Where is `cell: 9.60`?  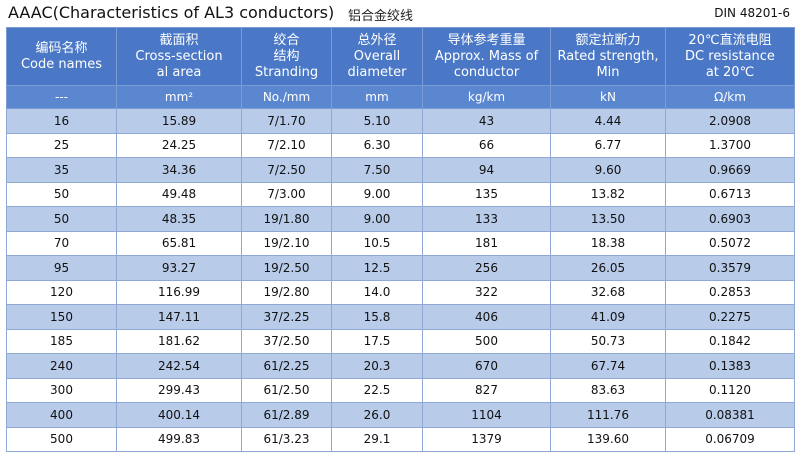 cell: 9.60 is located at coordinates (608, 170).